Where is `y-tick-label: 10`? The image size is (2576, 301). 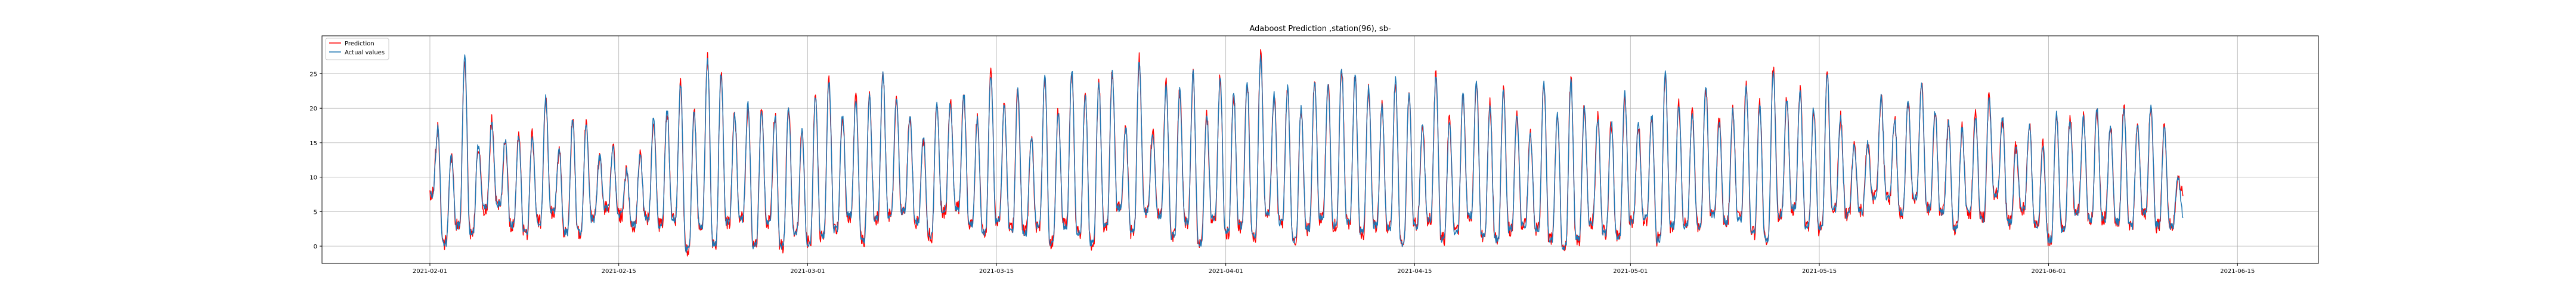
y-tick-label: 10 is located at coordinates (313, 178).